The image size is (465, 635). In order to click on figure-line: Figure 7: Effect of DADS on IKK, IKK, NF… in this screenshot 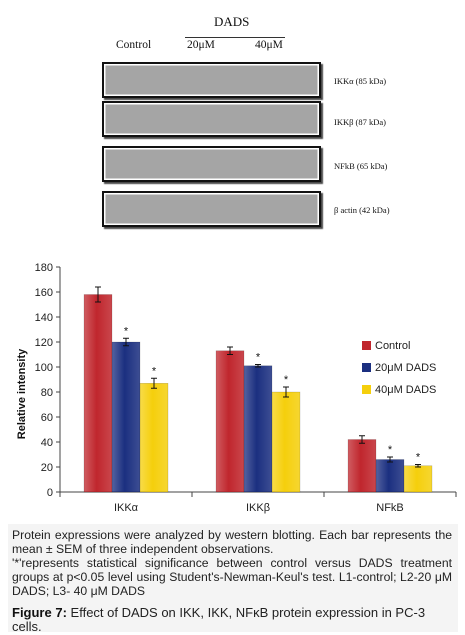, I will do `click(232, 620)`.